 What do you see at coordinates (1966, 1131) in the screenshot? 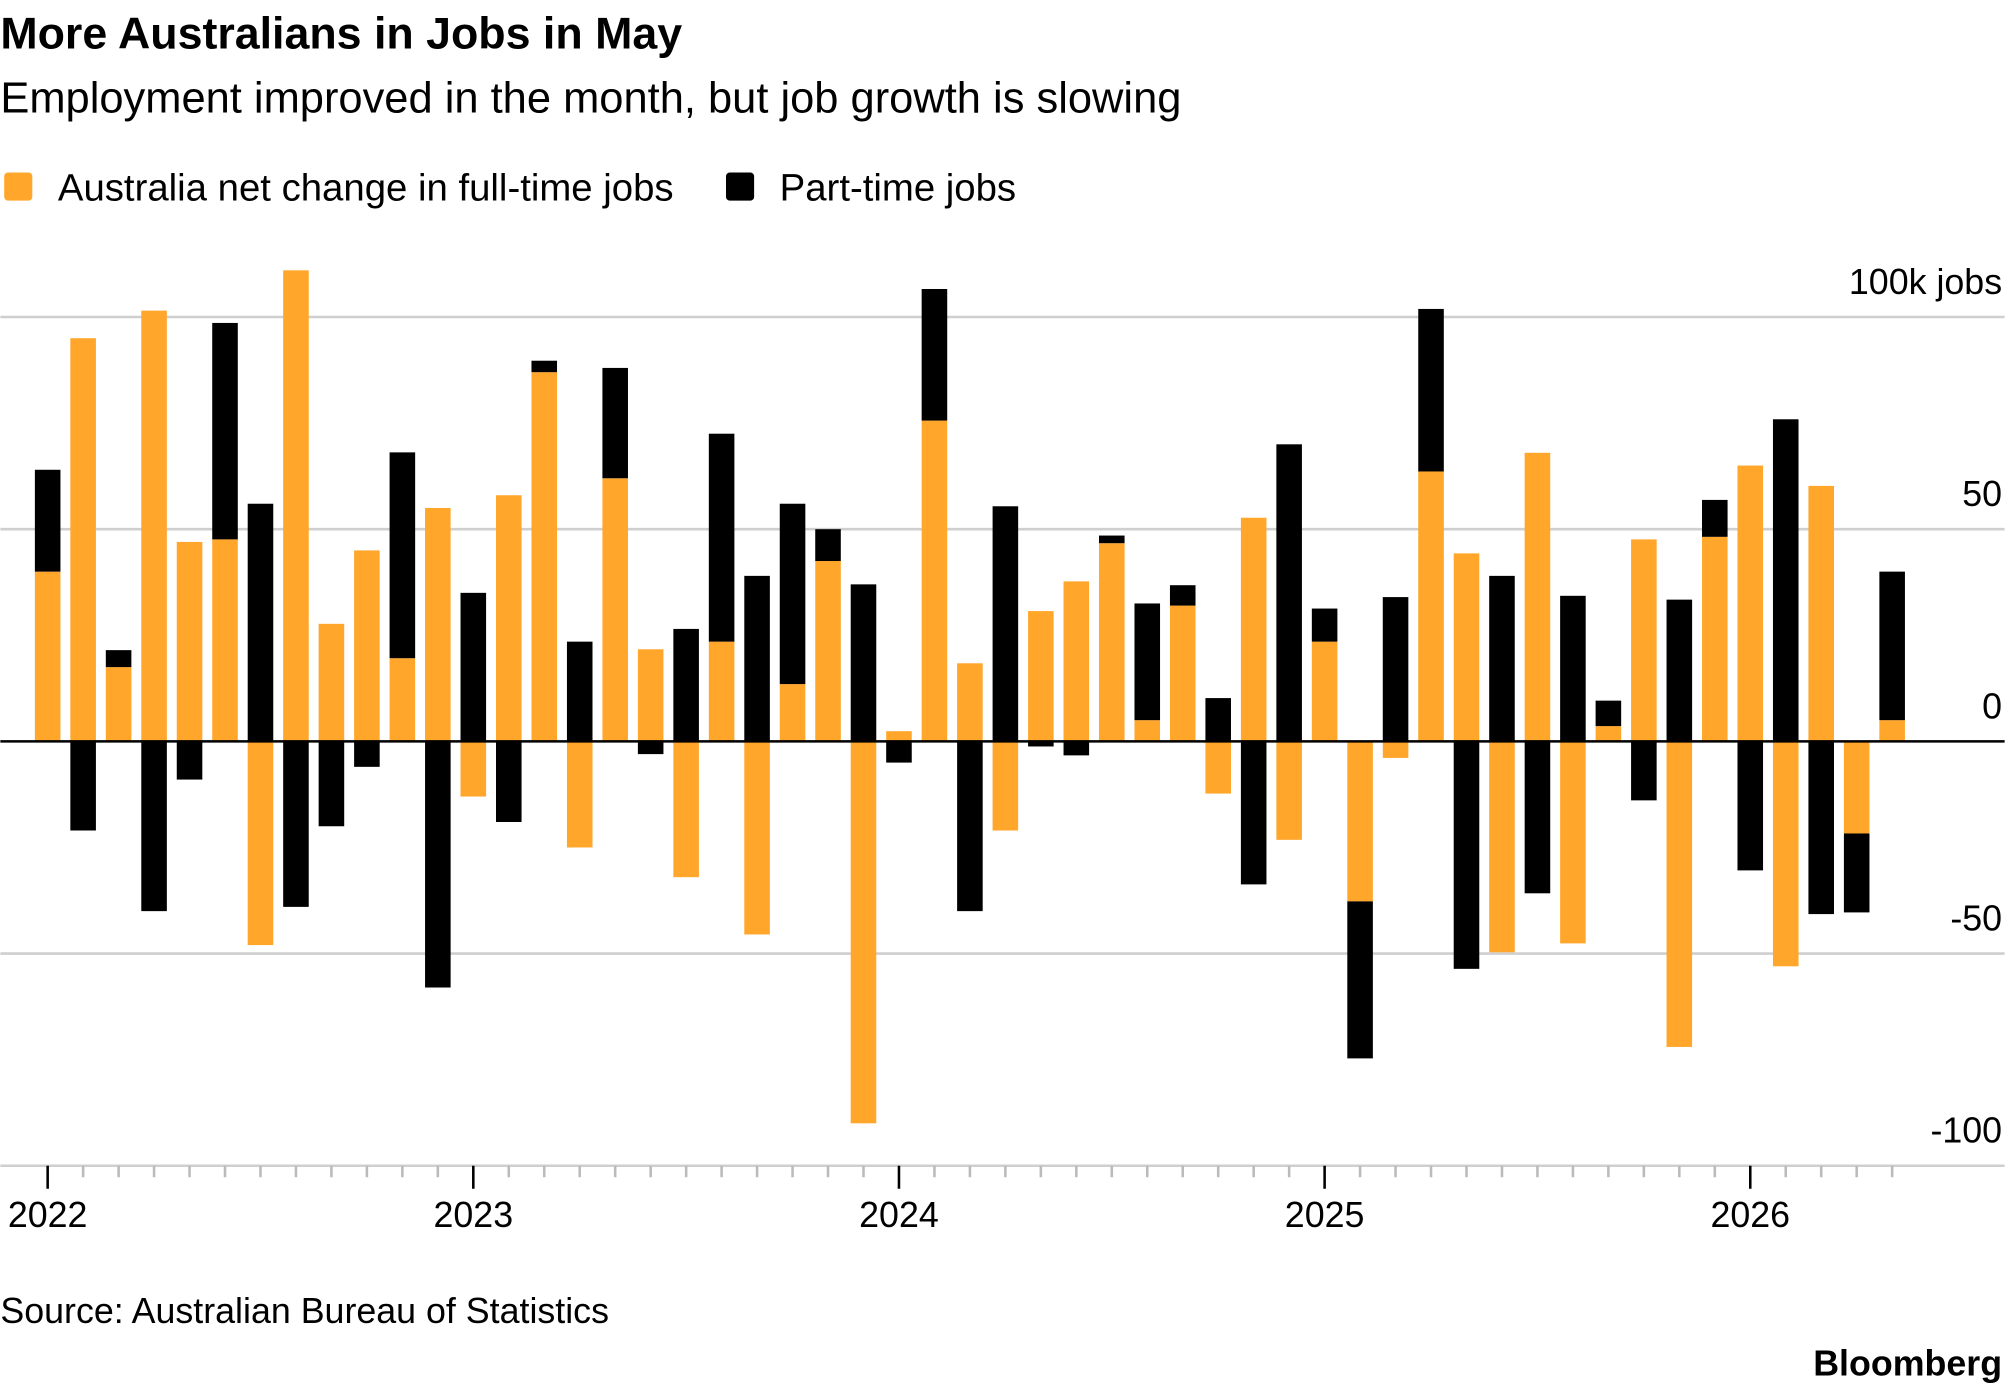
I see `y-tick-label: -100` at bounding box center [1966, 1131].